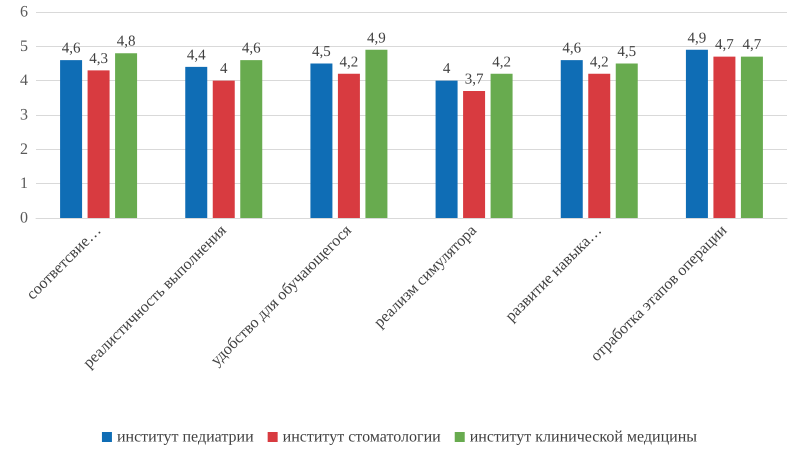  What do you see at coordinates (98, 58) in the screenshot?
I see `data-label: 4,3` at bounding box center [98, 58].